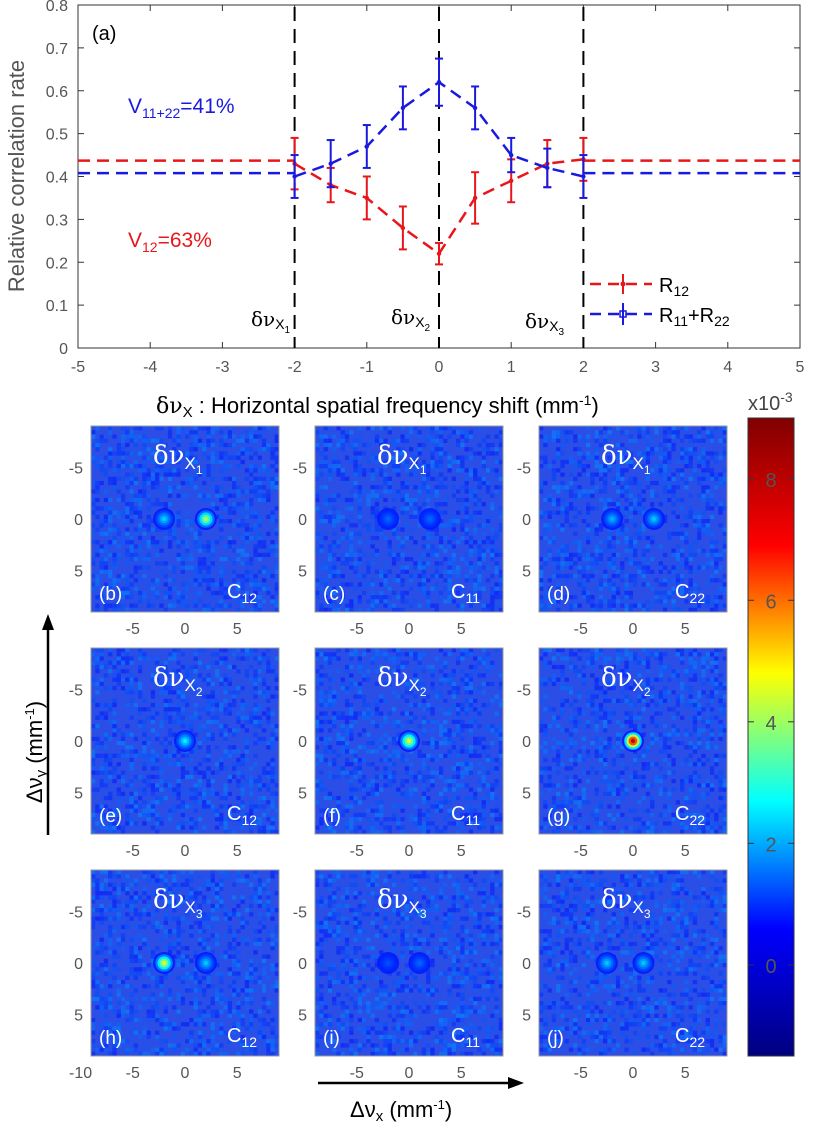 Image resolution: width=817 pixels, height=1136 pixels. What do you see at coordinates (685, 629) in the screenshot?
I see `heatmap-x-tick-label: 5` at bounding box center [685, 629].